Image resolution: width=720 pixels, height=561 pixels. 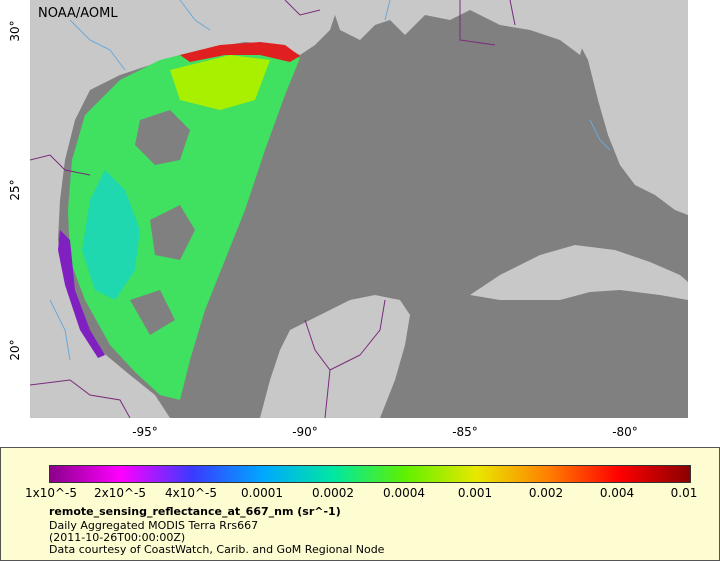 What do you see at coordinates (335, 356) in the screenshot?
I see `land-yucatan` at bounding box center [335, 356].